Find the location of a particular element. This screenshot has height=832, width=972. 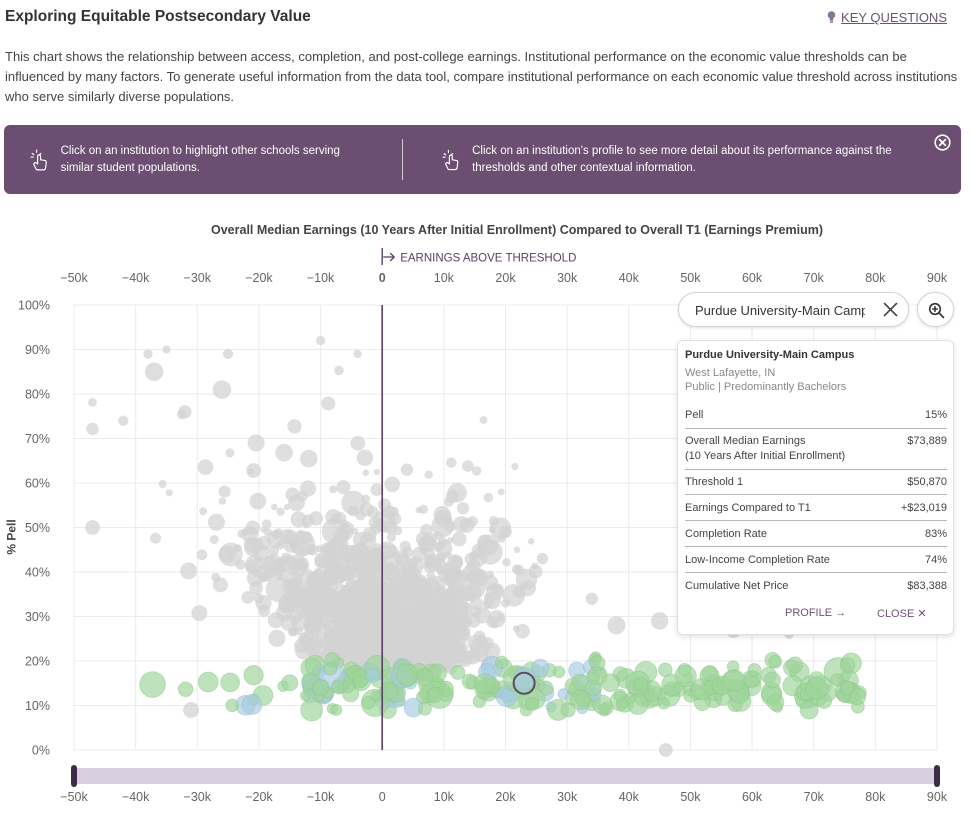

similar-institutions is located at coordinates (503, 686).